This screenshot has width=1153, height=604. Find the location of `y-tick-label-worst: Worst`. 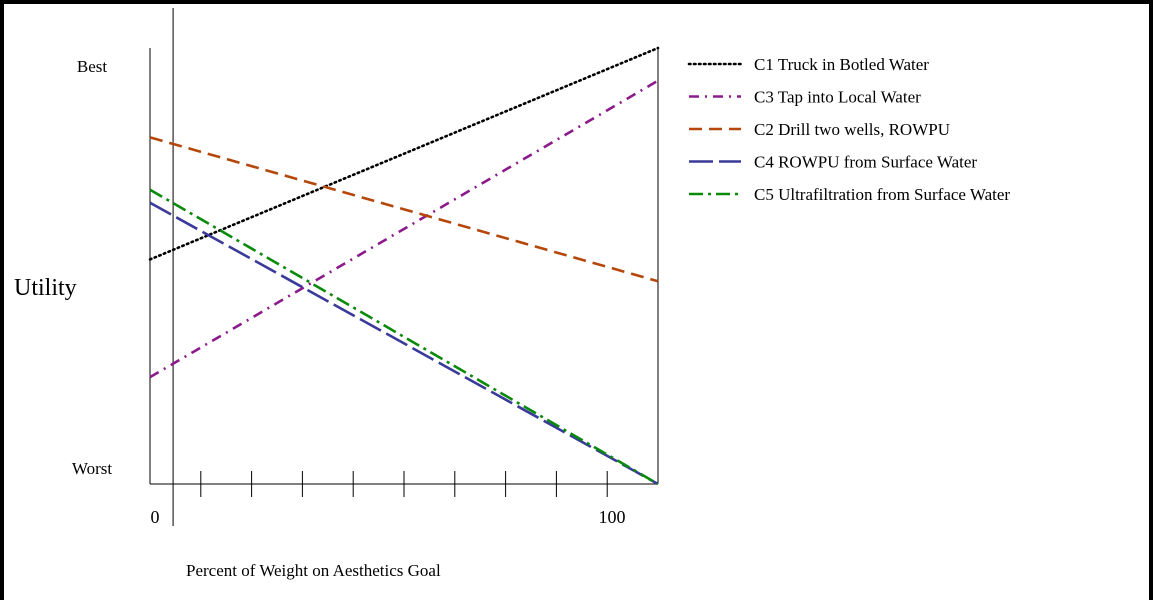

y-tick-label-worst: Worst is located at coordinates (92, 468).